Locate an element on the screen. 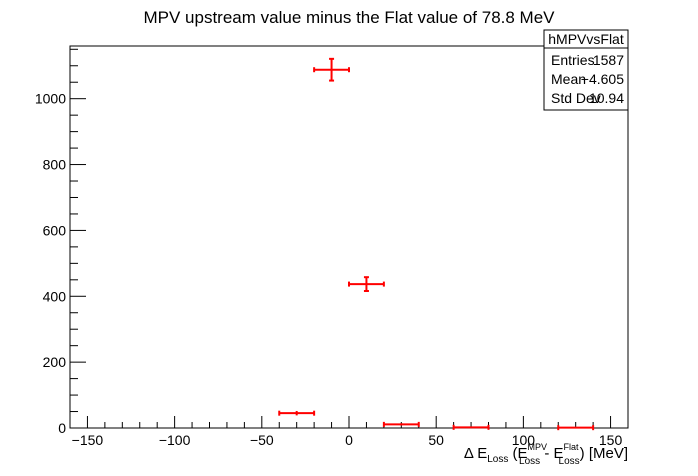 The width and height of the screenshot is (698, 476). y-tick-label: 0 is located at coordinates (62, 428).